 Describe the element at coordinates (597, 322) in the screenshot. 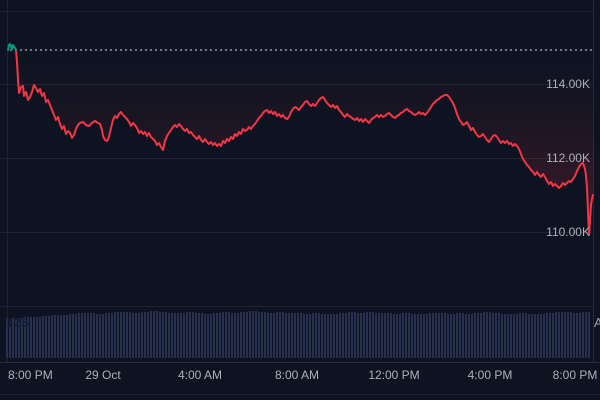

I see `clipped-right-label: A` at that location.